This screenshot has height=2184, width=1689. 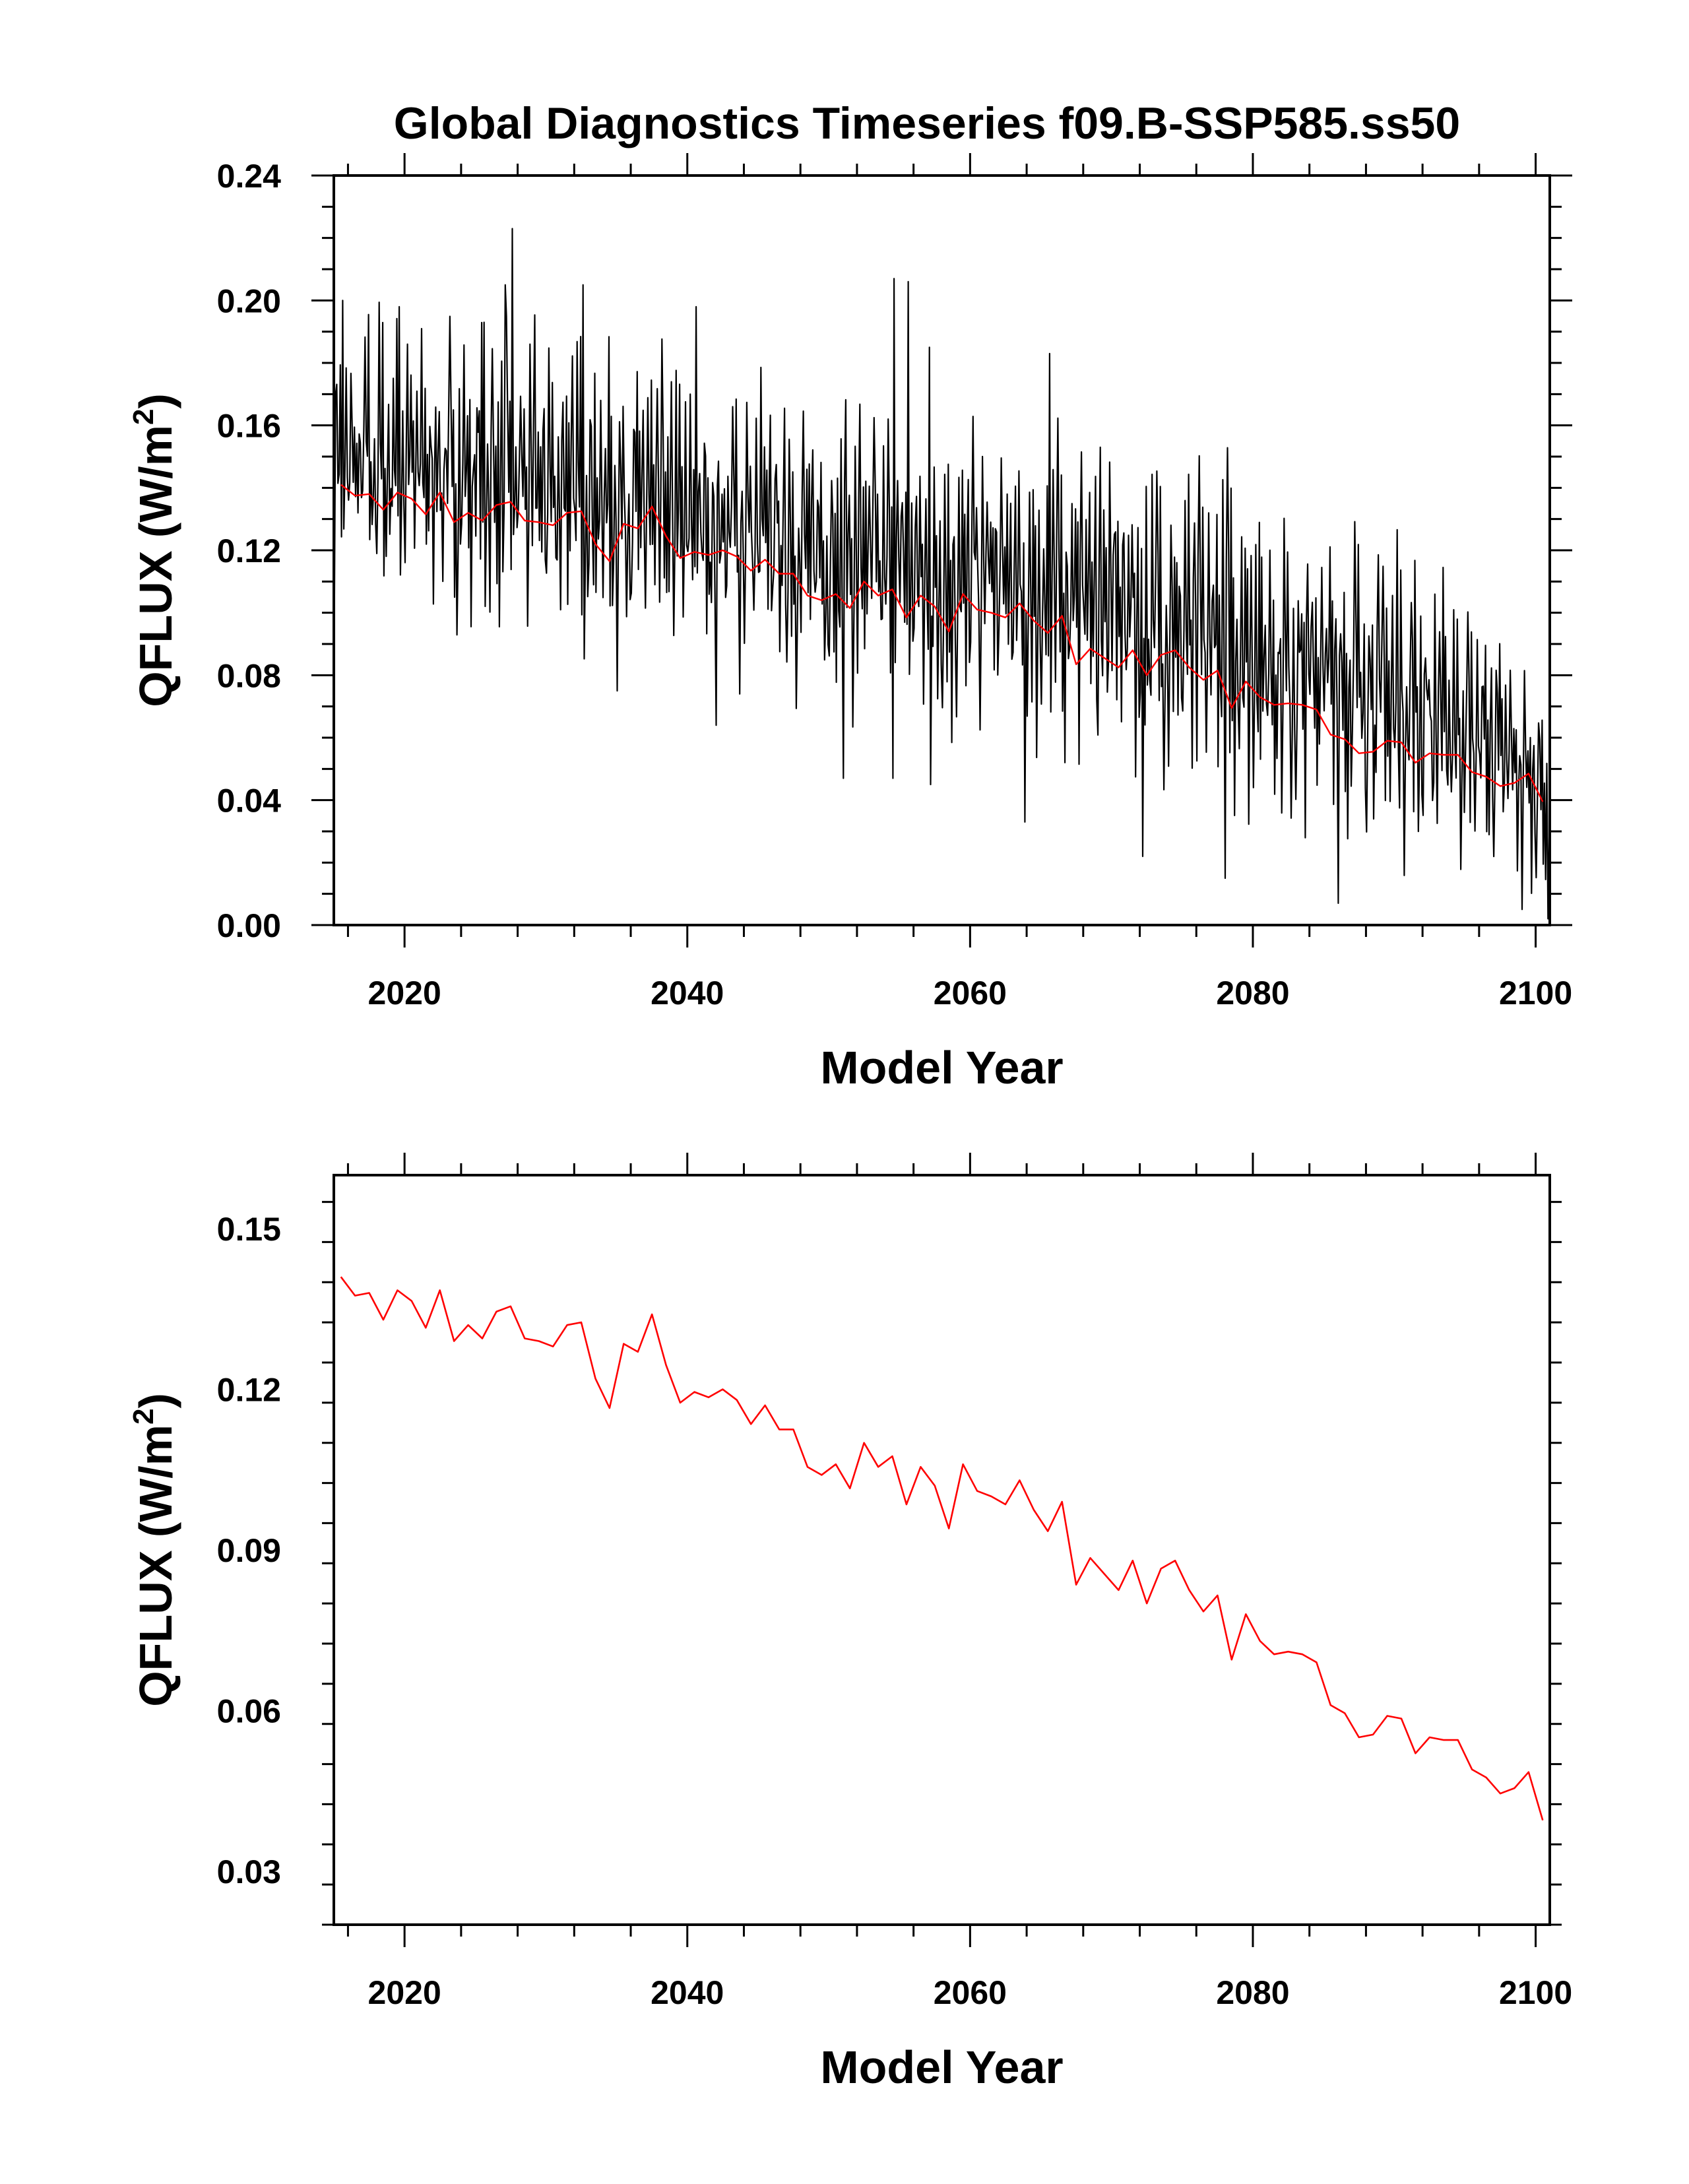 I want to click on bottom-y-tick-label-0.03: 0.03, so click(x=249, y=1871).